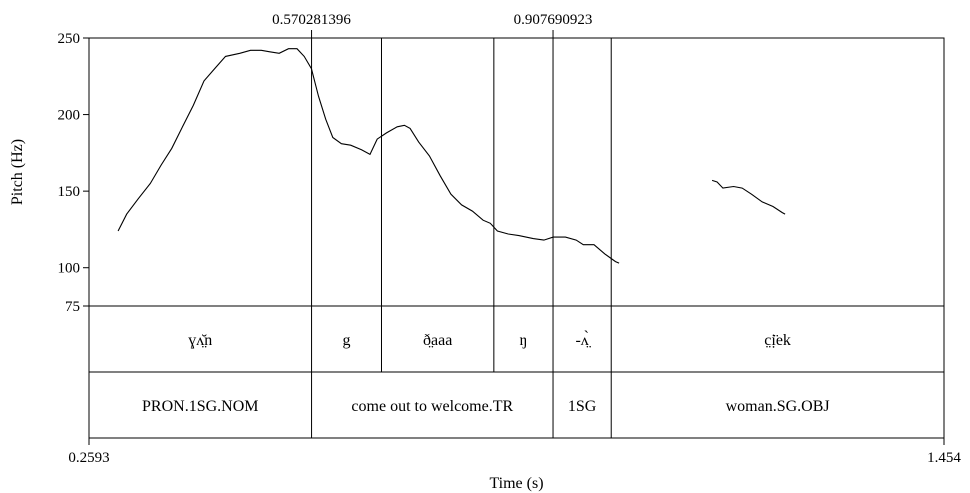 The image size is (970, 493). Describe the element at coordinates (432, 406) in the screenshot. I see `gloss-label: come out to welcome.TR` at that location.